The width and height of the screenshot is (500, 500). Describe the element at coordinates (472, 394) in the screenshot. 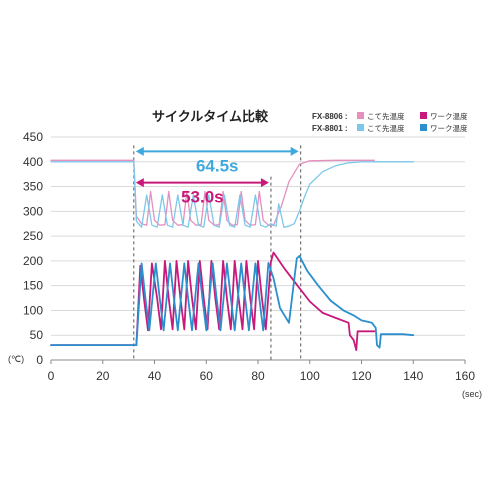

I see `x-axis-unit: (sec)` at that location.